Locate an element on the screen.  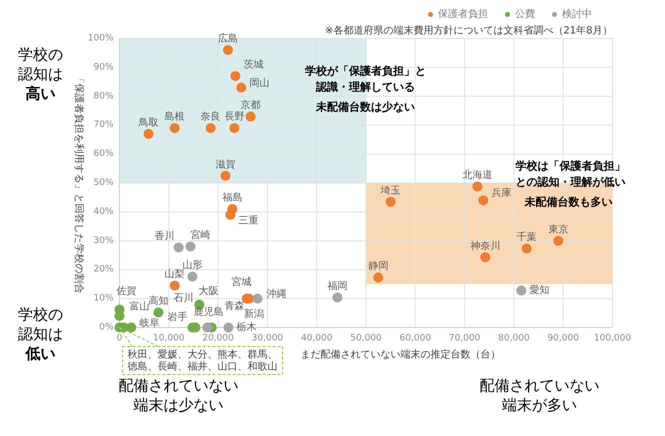
annotation: 山梨 is located at coordinates (174, 274).